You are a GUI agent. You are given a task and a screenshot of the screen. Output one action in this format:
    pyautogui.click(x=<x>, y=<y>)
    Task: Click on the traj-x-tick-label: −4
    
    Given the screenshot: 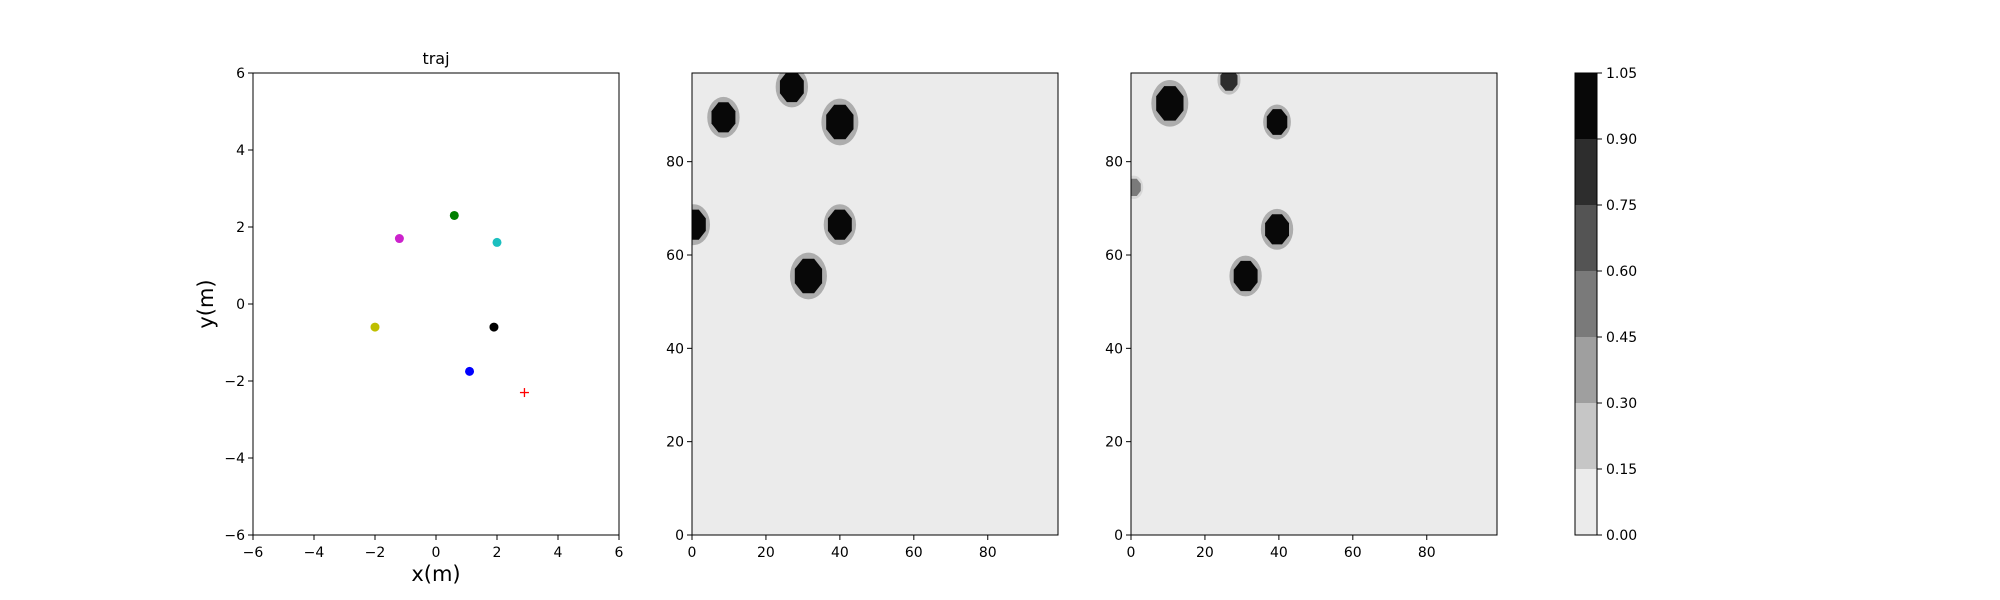 What is the action you would take?
    pyautogui.click(x=314, y=553)
    